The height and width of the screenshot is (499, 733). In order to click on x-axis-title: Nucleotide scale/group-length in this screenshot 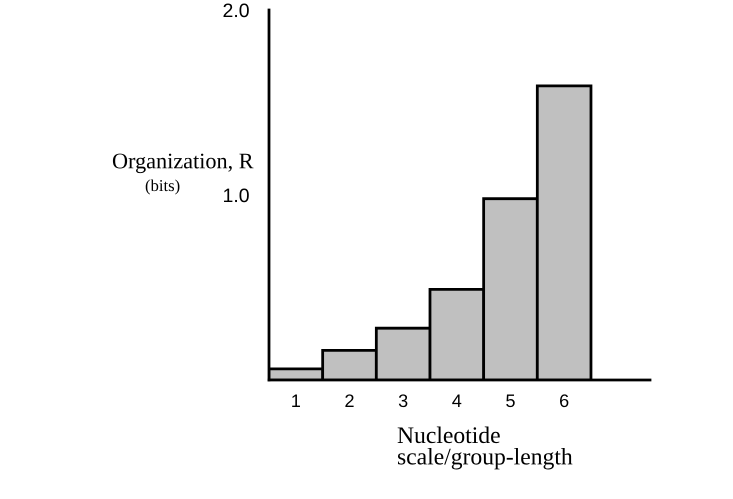, I will do `click(485, 448)`.